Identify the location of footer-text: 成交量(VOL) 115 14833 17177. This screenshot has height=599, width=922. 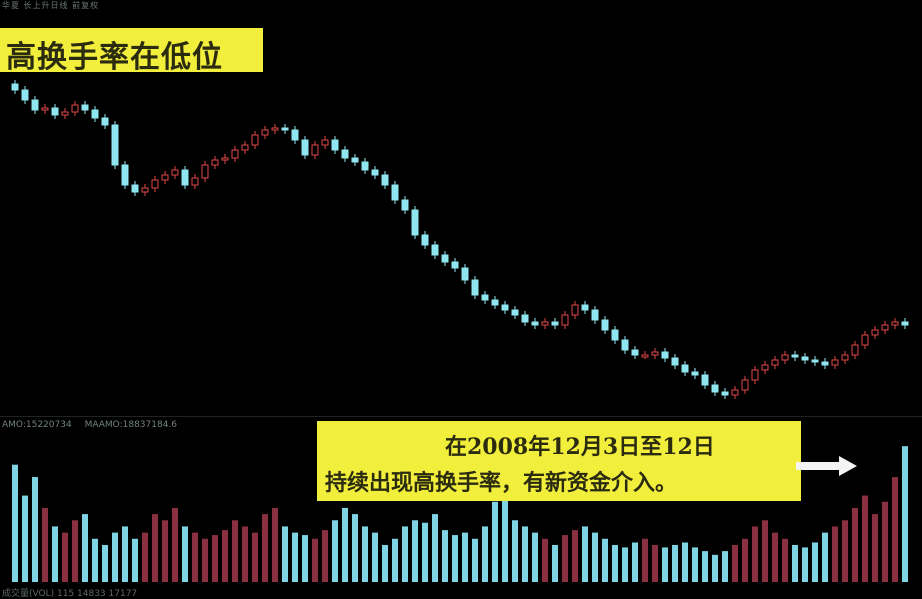
(70, 594).